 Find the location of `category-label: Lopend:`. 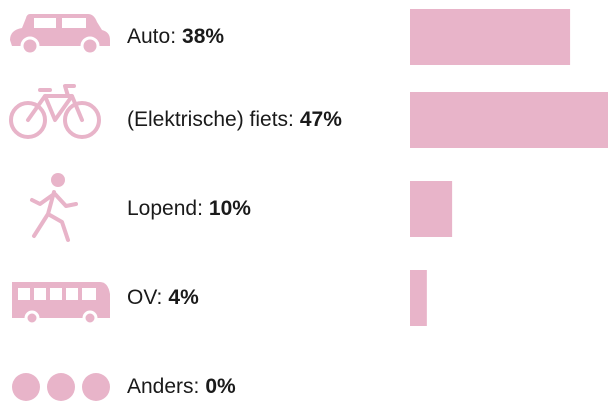

category-label: Lopend: is located at coordinates (165, 208).